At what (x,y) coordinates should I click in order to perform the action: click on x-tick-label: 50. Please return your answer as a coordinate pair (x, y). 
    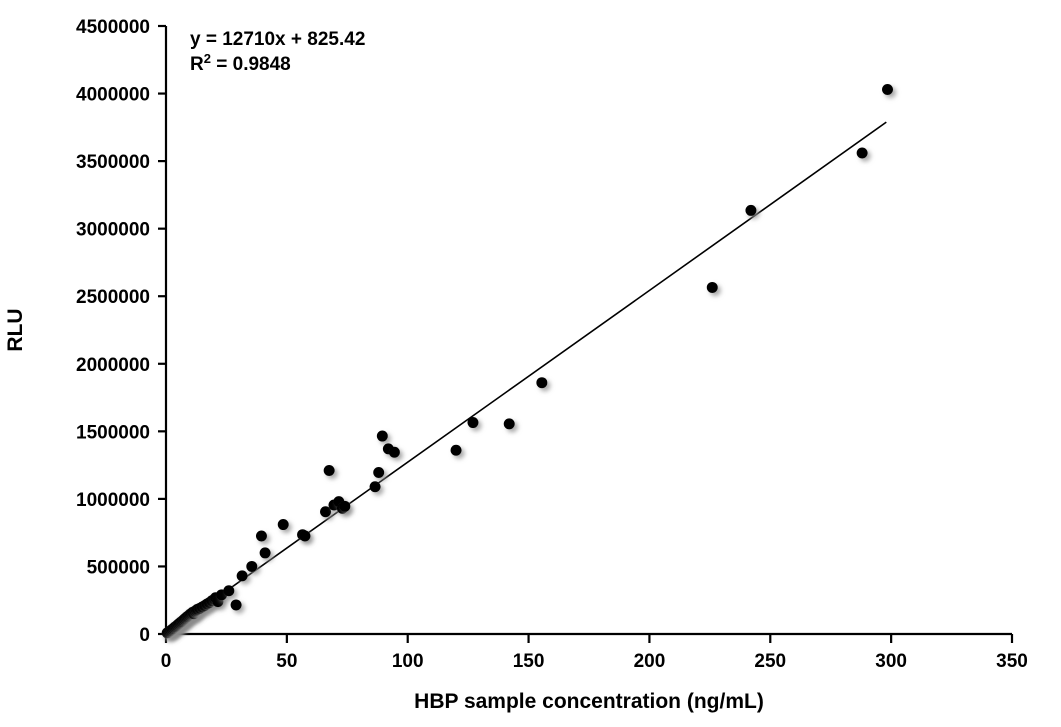
    Looking at the image, I should click on (286, 661).